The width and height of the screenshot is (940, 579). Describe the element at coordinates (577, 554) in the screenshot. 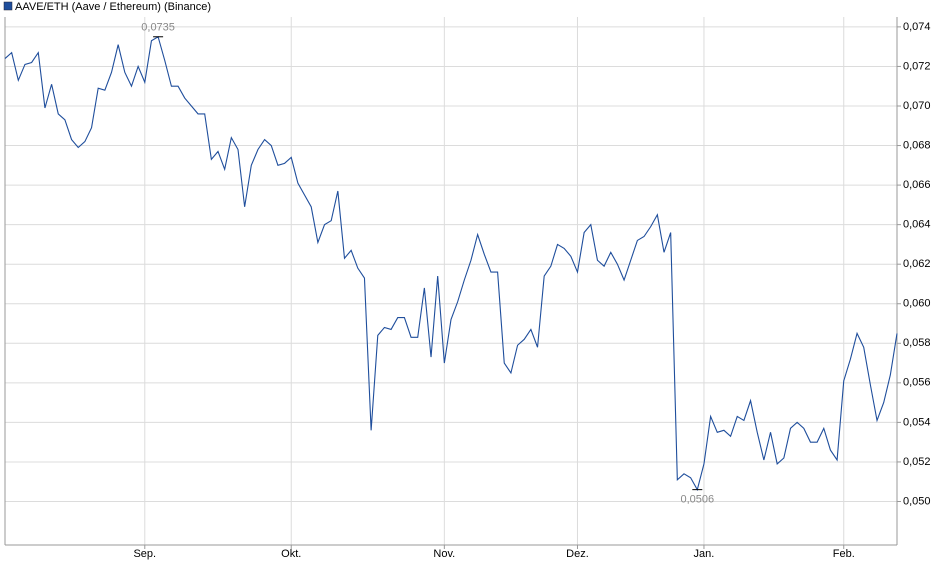

I see `x-tick-label: Dez.` at that location.